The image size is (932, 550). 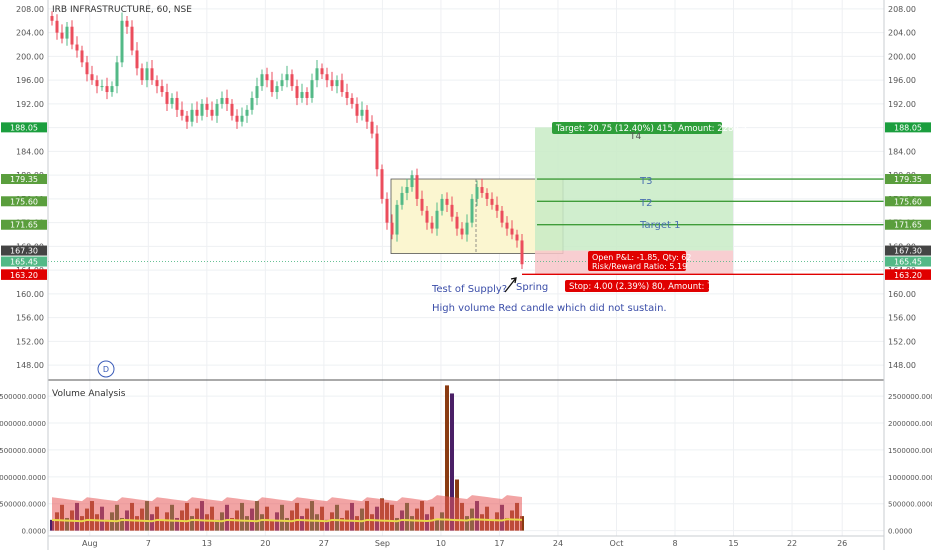 I want to click on volume-tick-right: 0.0000, so click(x=900, y=532).